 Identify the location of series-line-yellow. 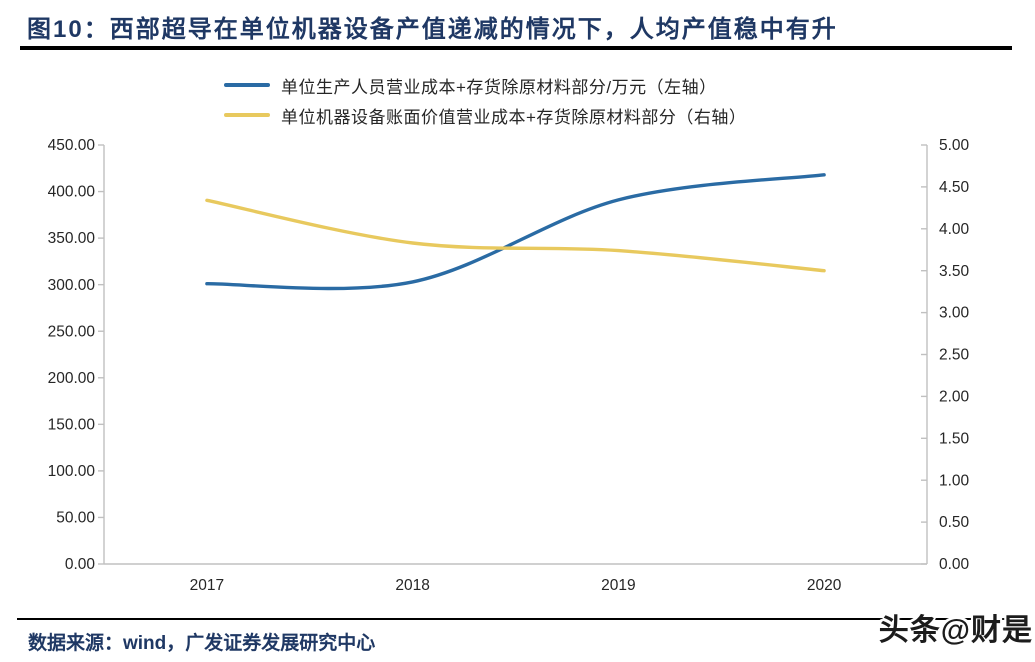
(515, 235).